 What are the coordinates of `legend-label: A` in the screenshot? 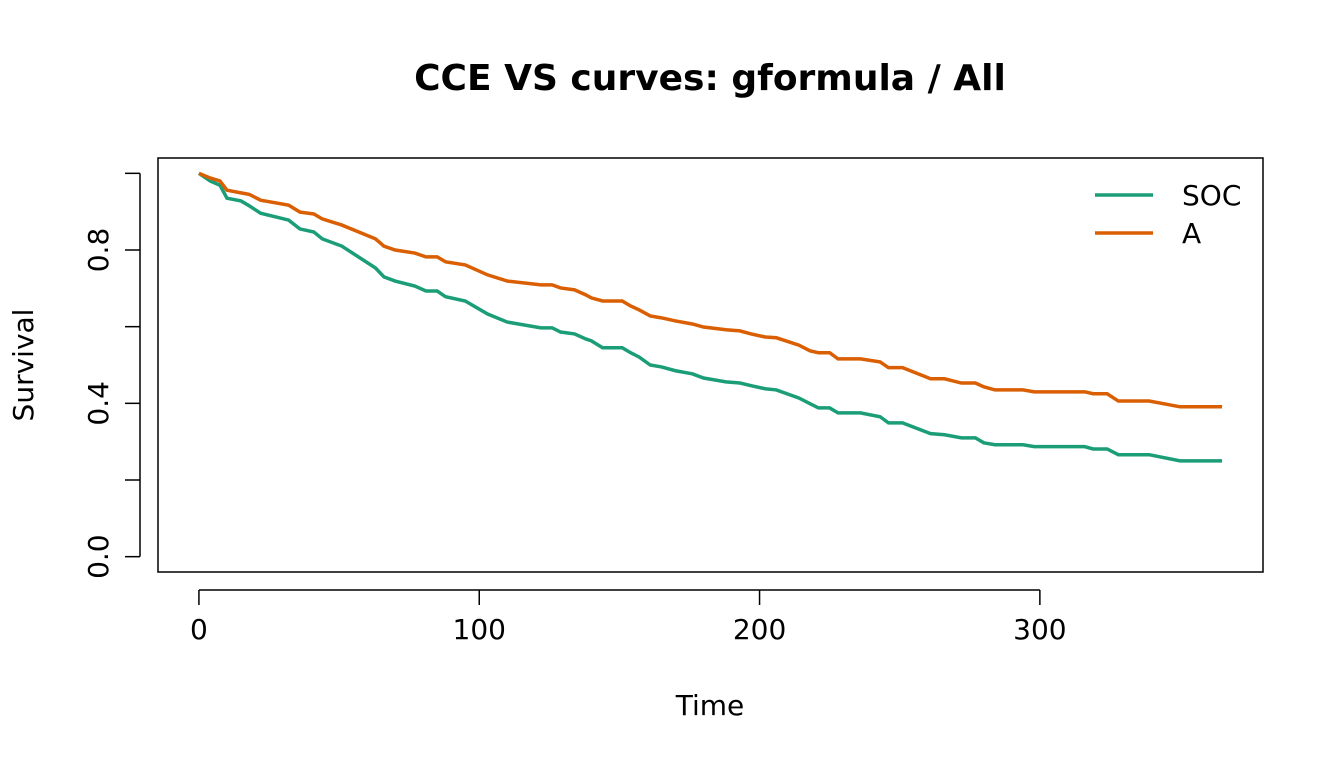 It's located at (1191, 233).